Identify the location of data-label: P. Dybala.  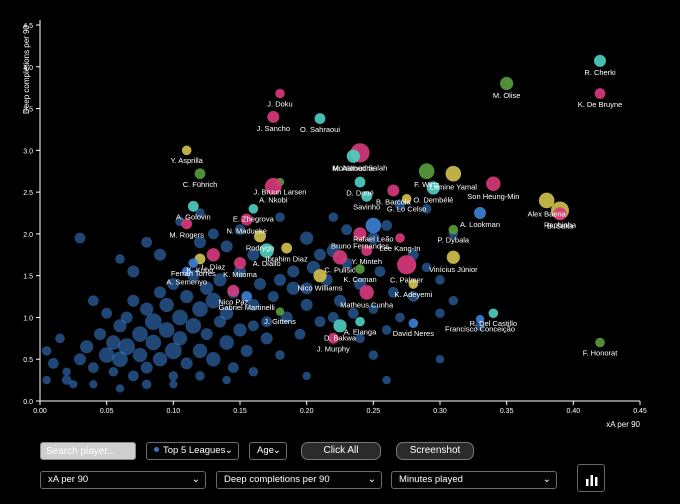
(454, 240).